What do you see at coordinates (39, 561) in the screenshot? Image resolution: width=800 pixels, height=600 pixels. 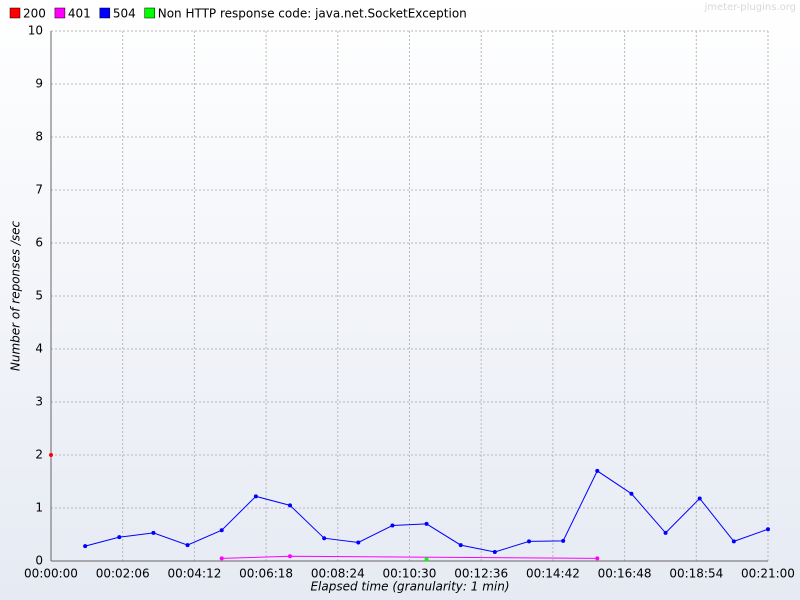 I see `y-tick-label: 0` at bounding box center [39, 561].